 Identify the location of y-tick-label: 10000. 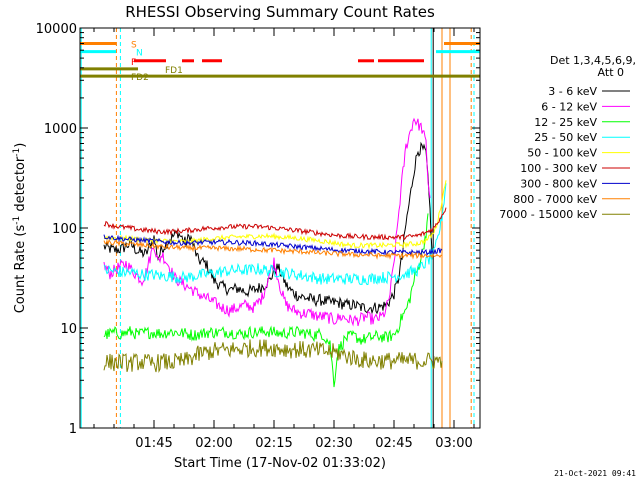
(56, 29).